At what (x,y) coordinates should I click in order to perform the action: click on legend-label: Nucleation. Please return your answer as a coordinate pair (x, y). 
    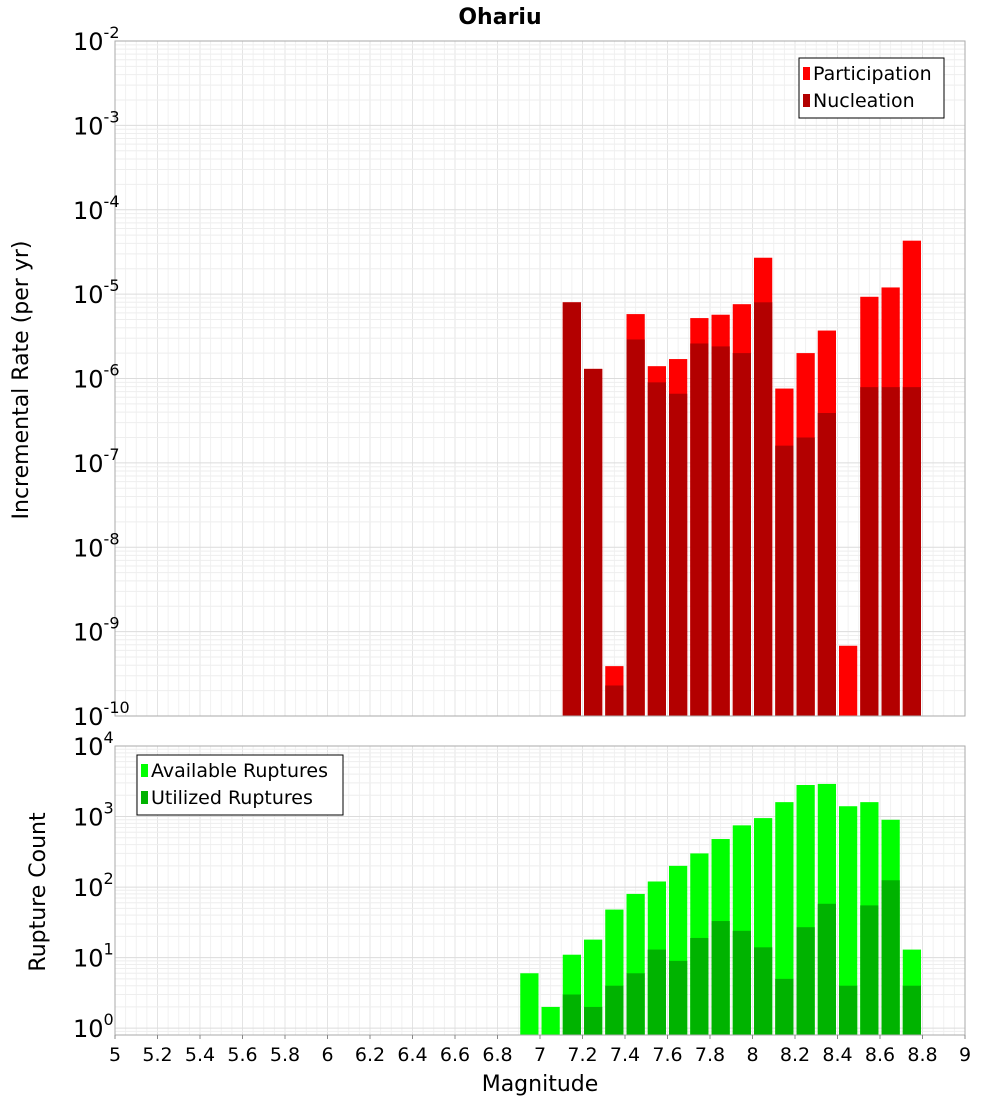
    Looking at the image, I should click on (864, 101).